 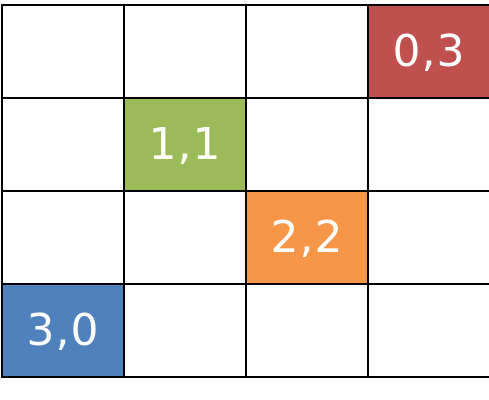 What do you see at coordinates (429, 52) in the screenshot?
I see `grid-cell-0-3: 0,3` at bounding box center [429, 52].